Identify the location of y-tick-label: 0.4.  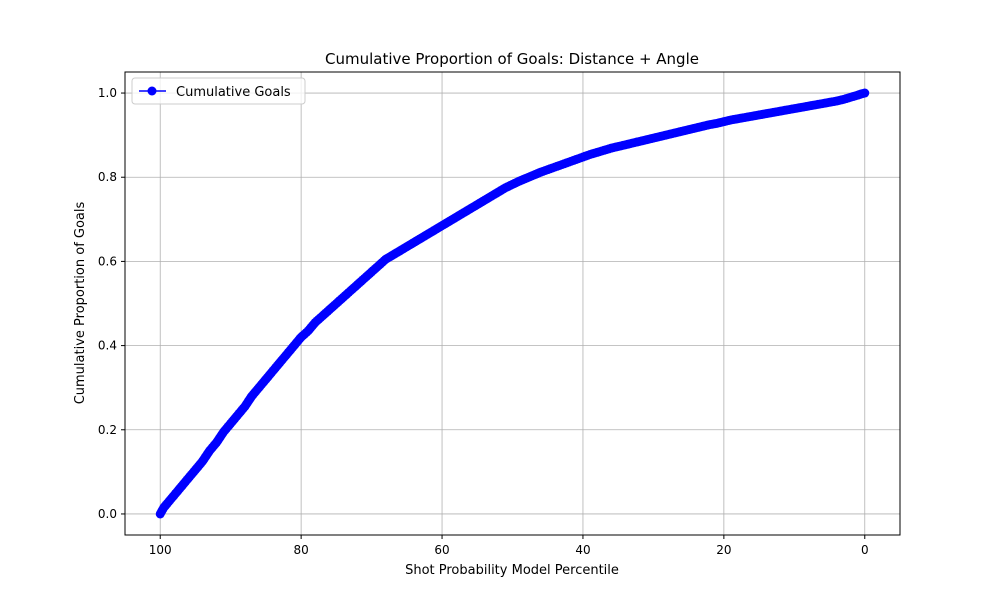
(107, 346).